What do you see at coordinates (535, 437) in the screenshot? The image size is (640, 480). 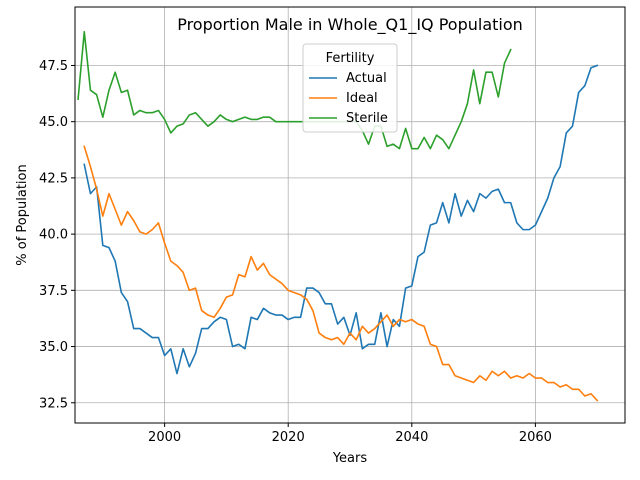 I see `x-tick-label: 2060` at bounding box center [535, 437].